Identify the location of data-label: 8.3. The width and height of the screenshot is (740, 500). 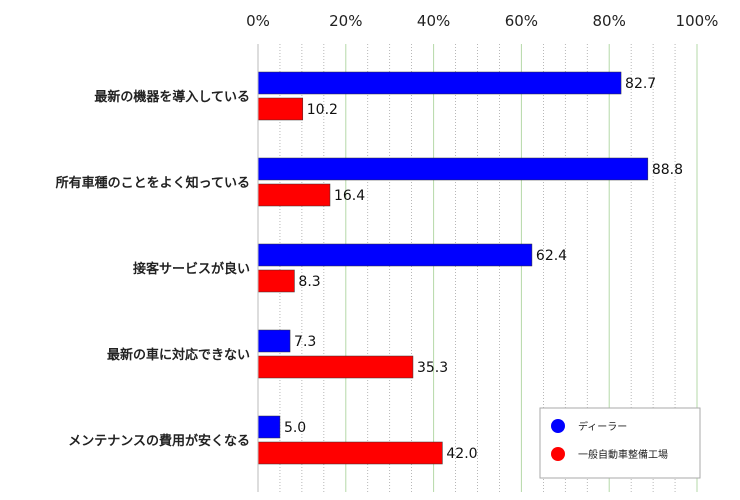
(309, 282).